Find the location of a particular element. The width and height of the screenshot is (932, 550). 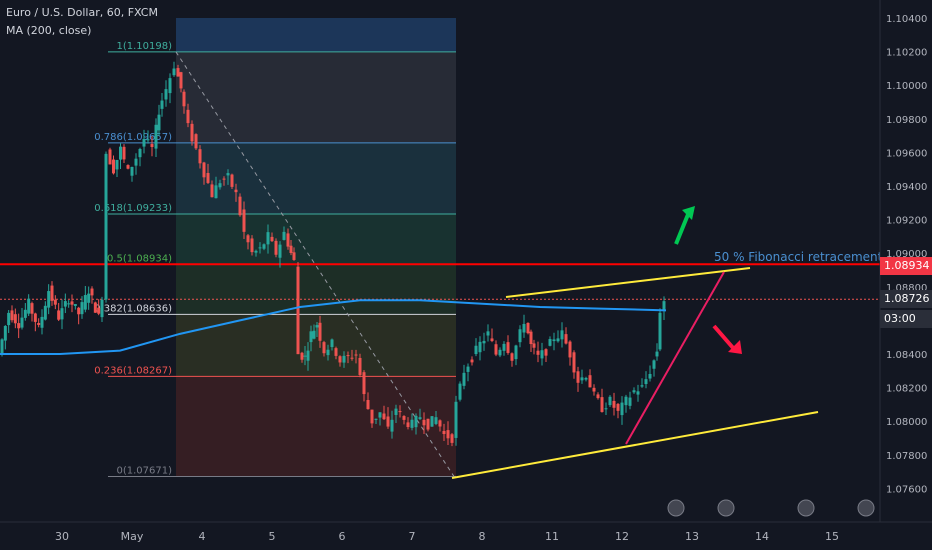

x-tick-label: 7 is located at coordinates (412, 536).